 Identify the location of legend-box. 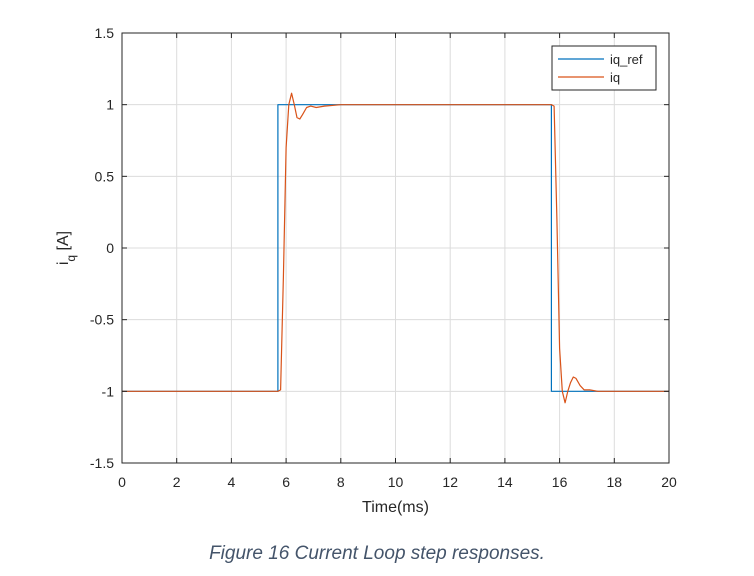
(604, 68).